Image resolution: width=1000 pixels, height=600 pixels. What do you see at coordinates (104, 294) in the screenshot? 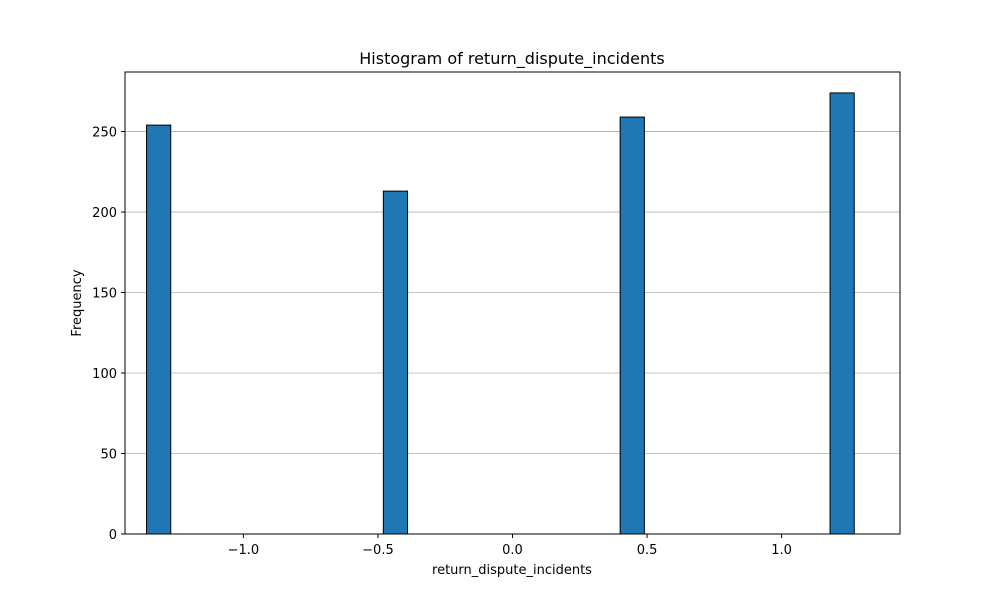
I see `y-tick-label: 150` at bounding box center [104, 294].